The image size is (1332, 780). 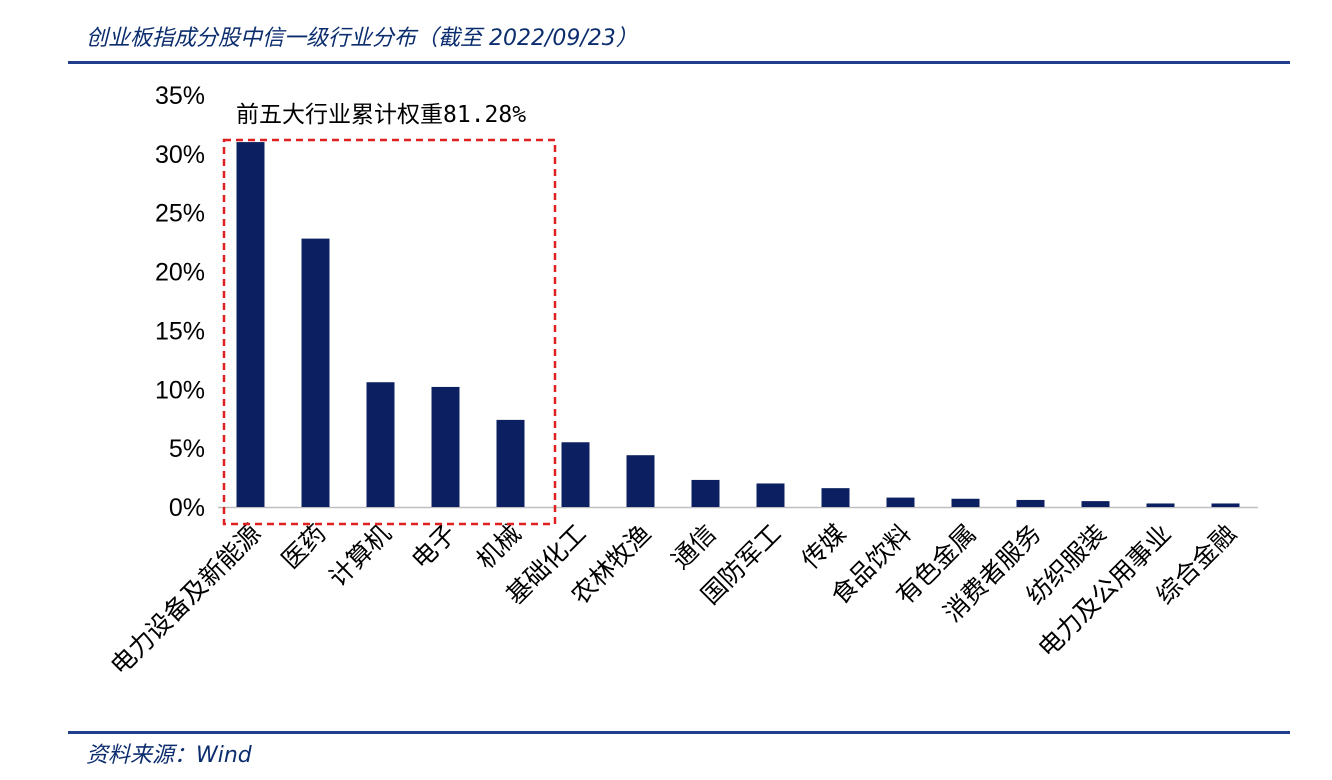 I want to click on y-tick-label: 30%, so click(x=180, y=155).